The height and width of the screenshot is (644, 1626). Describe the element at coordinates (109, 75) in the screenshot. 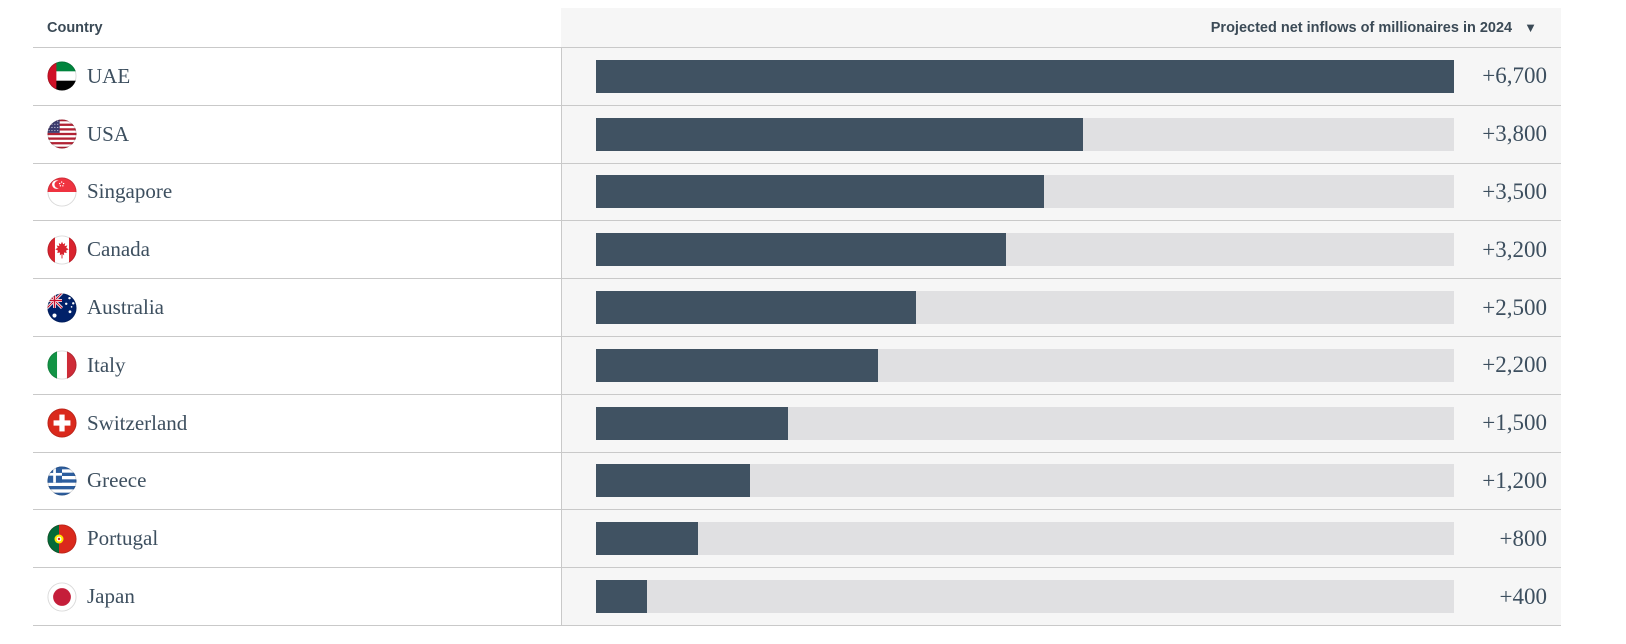

I see `country-label: UAE` at that location.